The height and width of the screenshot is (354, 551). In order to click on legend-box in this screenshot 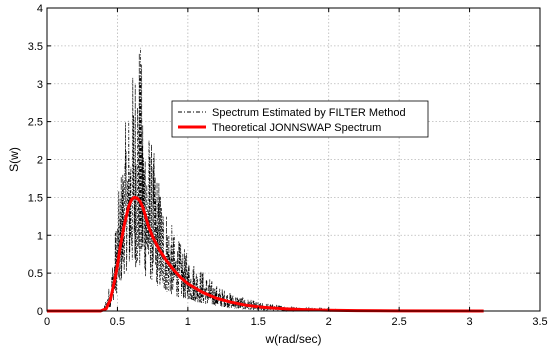, I will do `click(300, 119)`.